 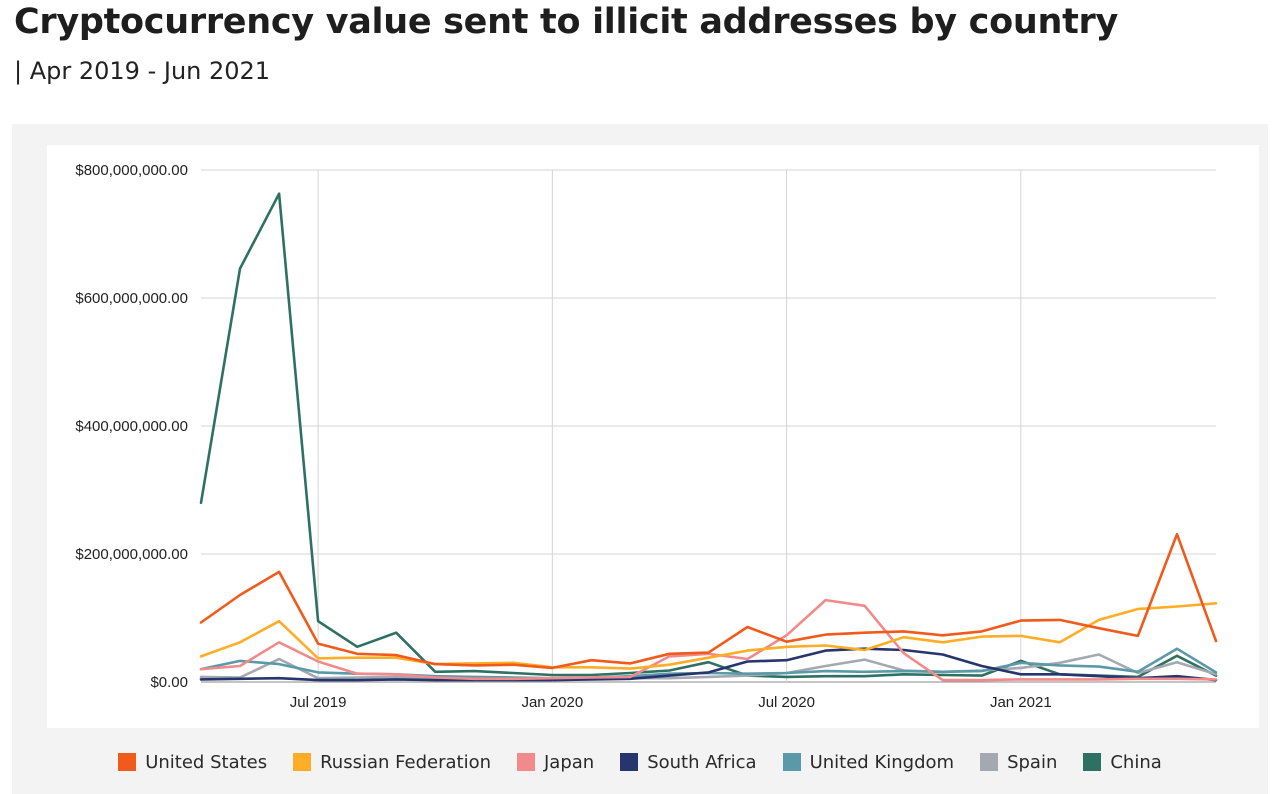 What do you see at coordinates (131, 170) in the screenshot?
I see `y-tick-label: $800,000,000.00` at bounding box center [131, 170].